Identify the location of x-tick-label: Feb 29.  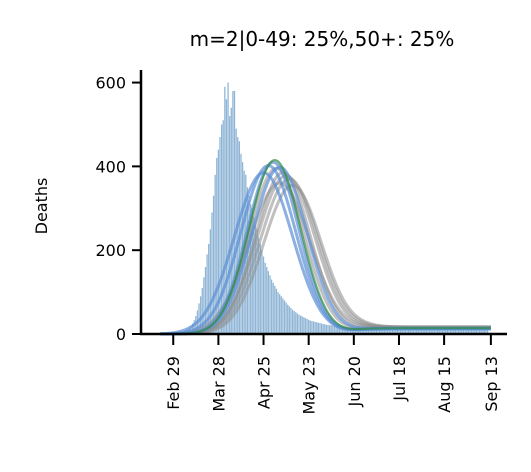
(173, 383).